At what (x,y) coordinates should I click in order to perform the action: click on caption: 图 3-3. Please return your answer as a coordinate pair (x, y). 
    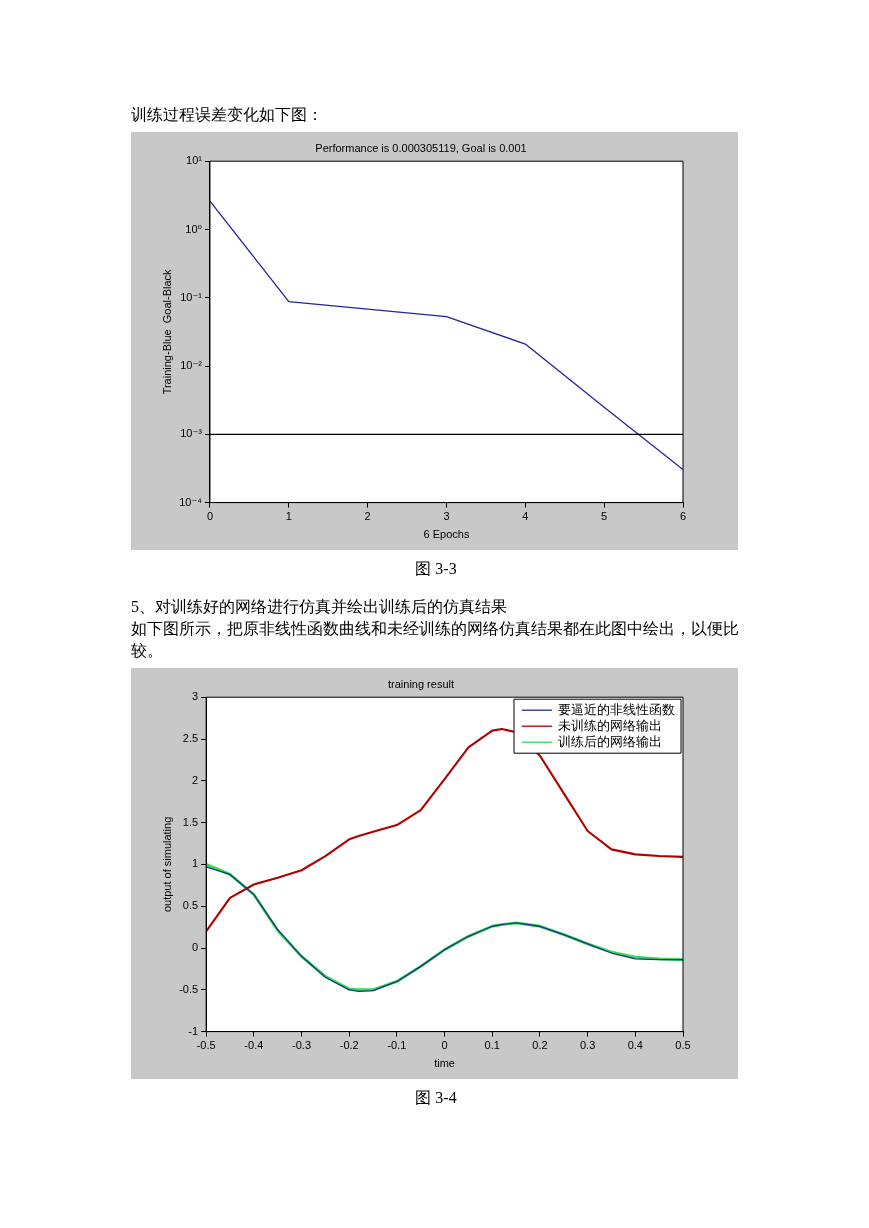
    Looking at the image, I should click on (436, 569).